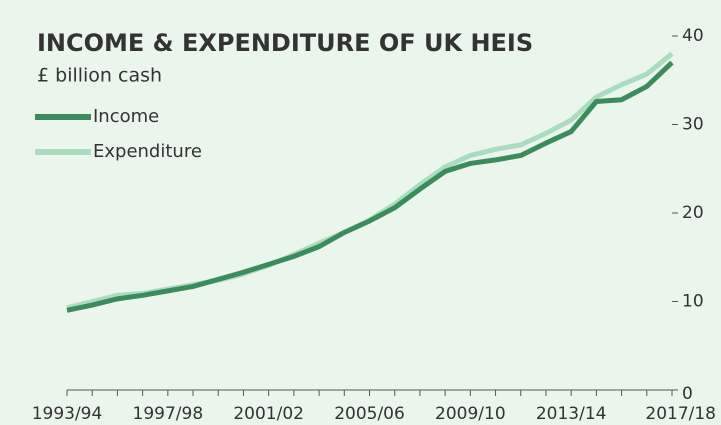 This screenshot has width=721, height=425. What do you see at coordinates (680, 414) in the screenshot?
I see `x-tick-label: 2017/18` at bounding box center [680, 414].